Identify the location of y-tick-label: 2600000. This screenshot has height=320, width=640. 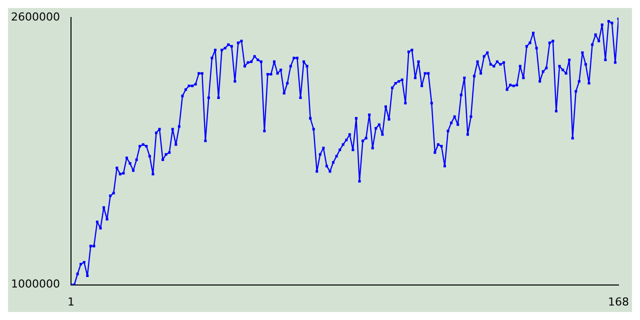
(35, 17).